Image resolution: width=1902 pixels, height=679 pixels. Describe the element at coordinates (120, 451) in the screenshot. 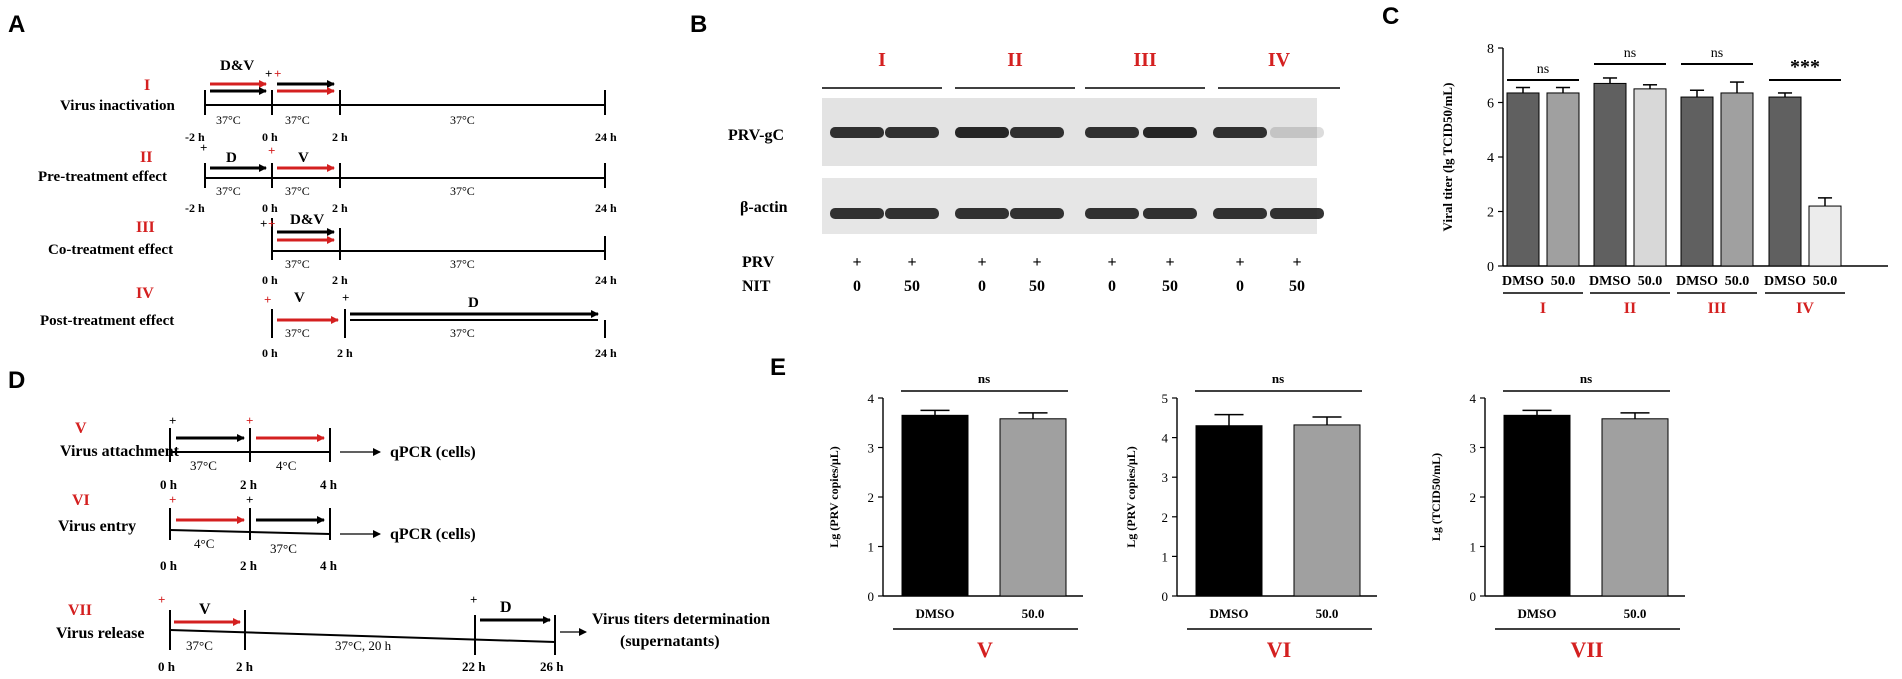

I see `row-name: Virus attachment` at that location.